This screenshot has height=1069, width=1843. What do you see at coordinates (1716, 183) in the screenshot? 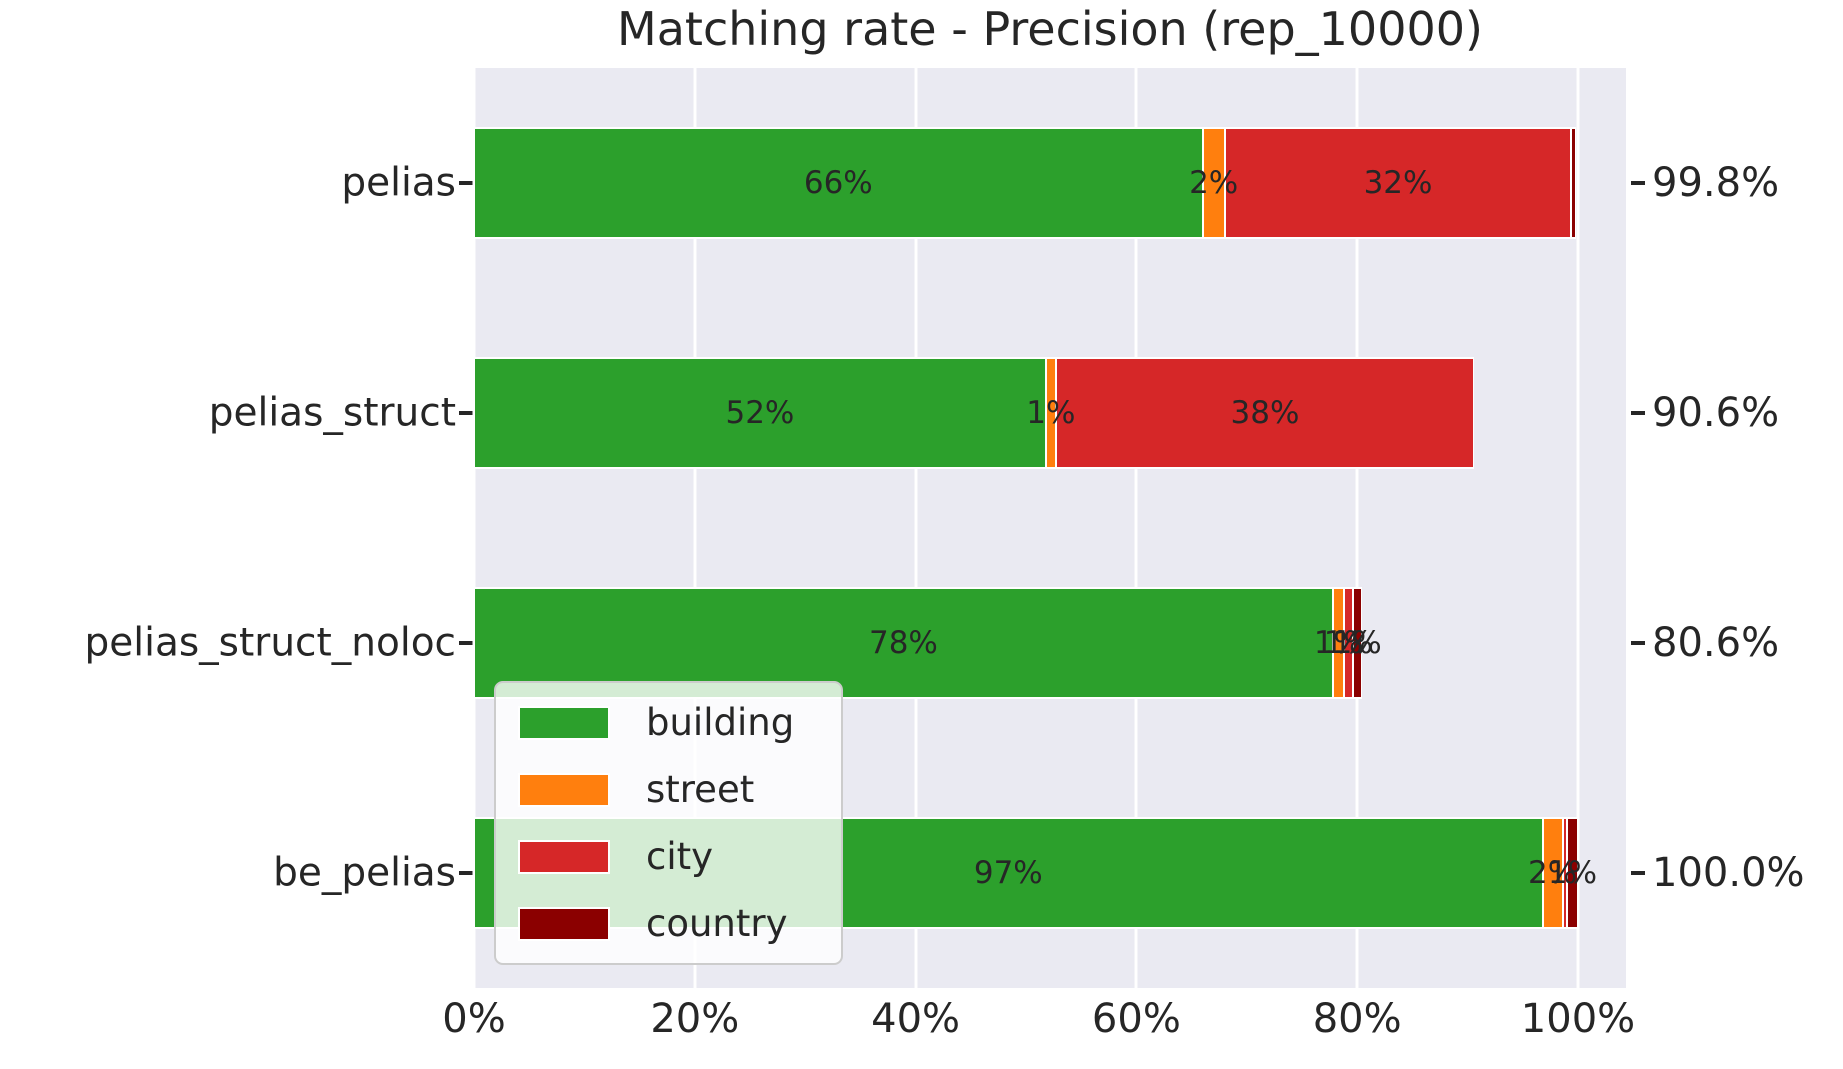
I see `total-label-pelias: 99.8%` at bounding box center [1716, 183].